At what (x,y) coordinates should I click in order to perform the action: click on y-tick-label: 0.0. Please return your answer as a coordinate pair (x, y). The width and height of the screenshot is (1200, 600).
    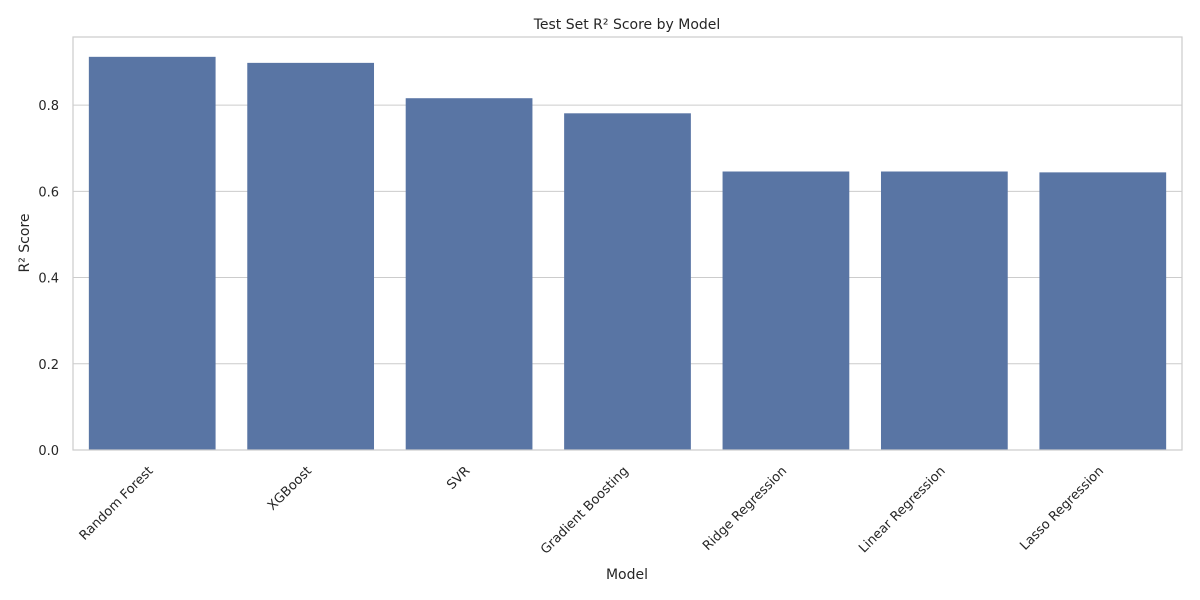
    Looking at the image, I should click on (48, 451).